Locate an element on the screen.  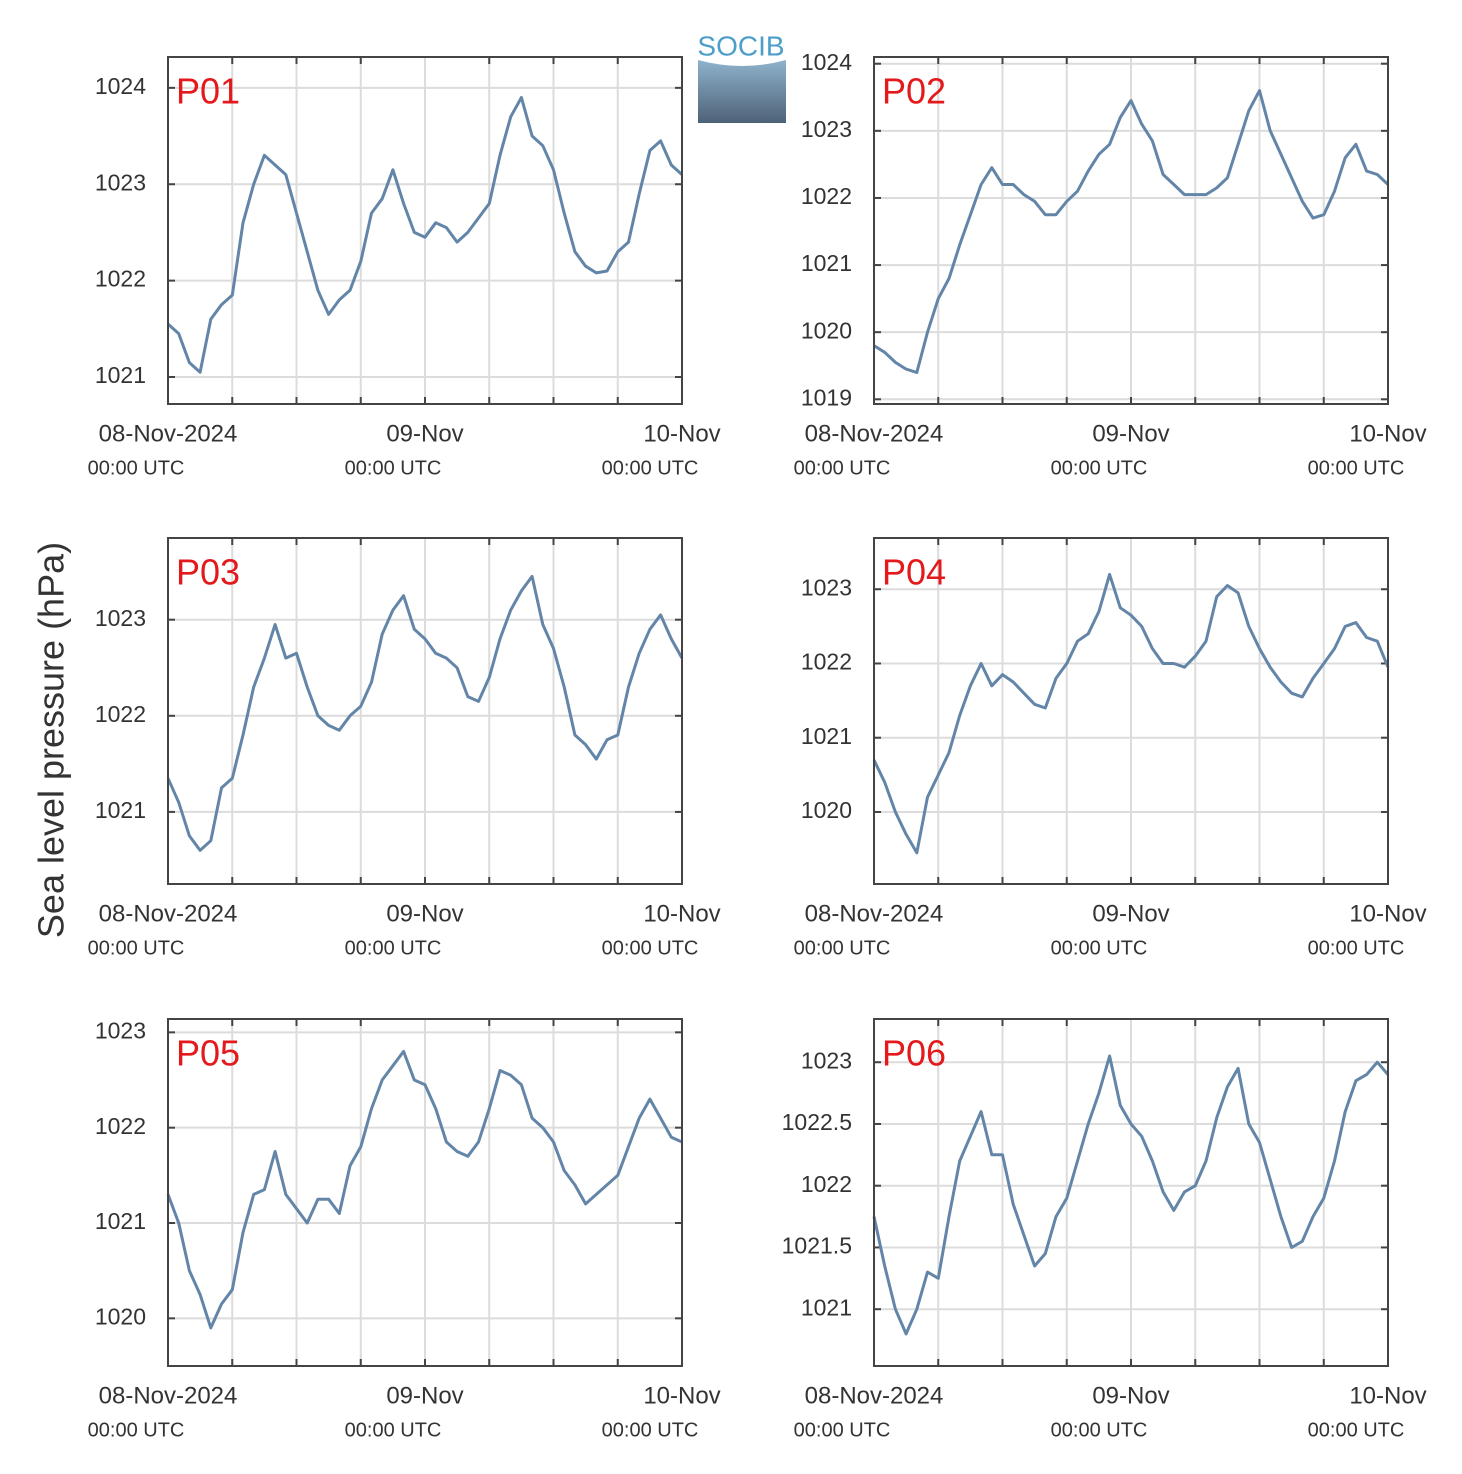
y-axis-label: Sea level pressure (hPa) is located at coordinates (51, 740).